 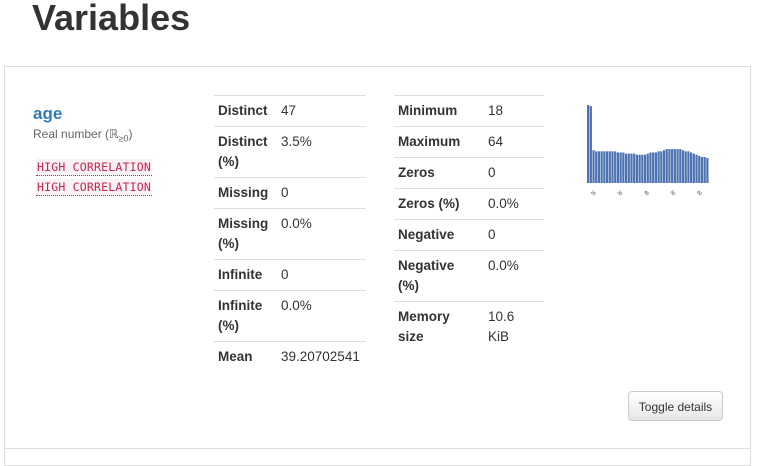 What do you see at coordinates (439, 111) in the screenshot?
I see `stat-key: Minimum` at bounding box center [439, 111].